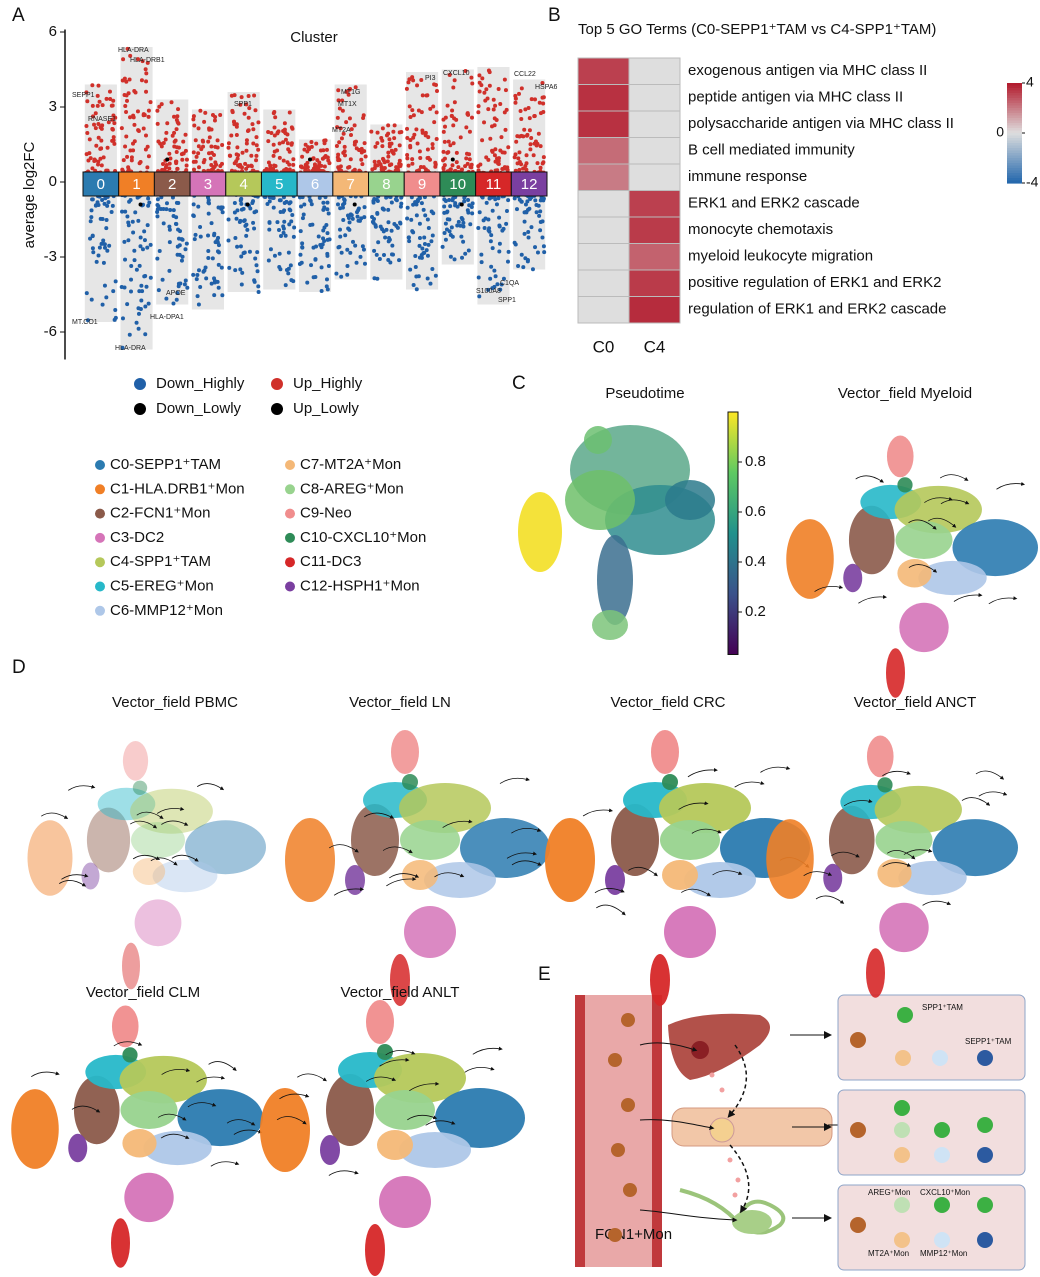 Image resolution: width=1040 pixels, height=1277 pixels. I want to click on cluster-label: 2, so click(172, 184).